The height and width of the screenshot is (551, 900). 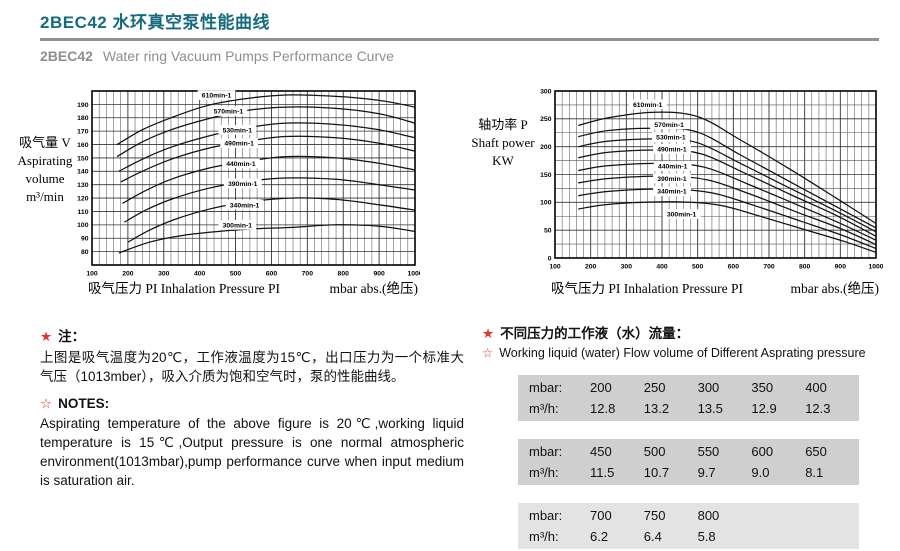 I want to click on y-tick-label: 300, so click(x=546, y=91).